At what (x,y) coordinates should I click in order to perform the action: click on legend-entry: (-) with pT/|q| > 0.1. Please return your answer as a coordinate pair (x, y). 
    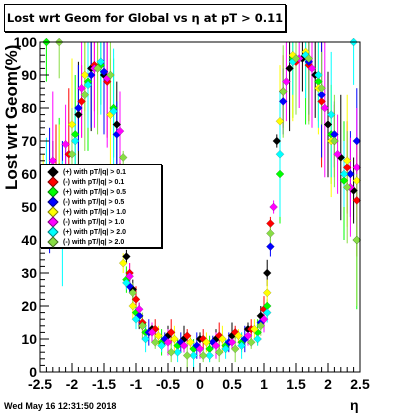
    Looking at the image, I should click on (82, 182).